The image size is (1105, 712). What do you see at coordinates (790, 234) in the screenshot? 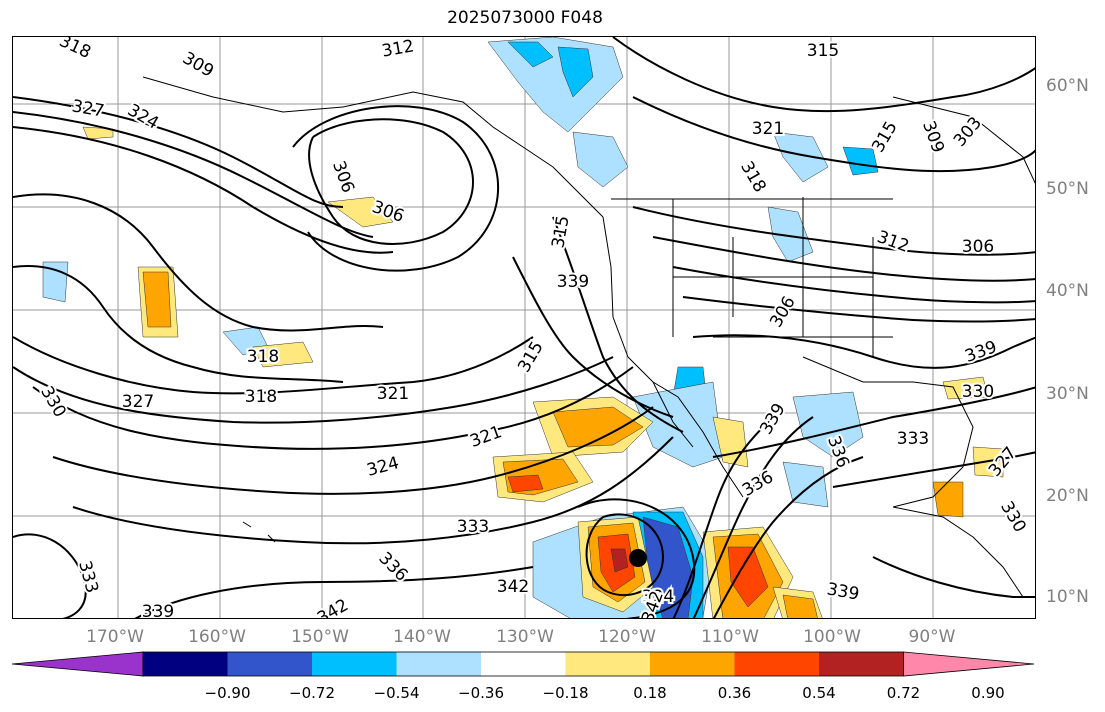
I see `blue-patch-wc` at bounding box center [790, 234].